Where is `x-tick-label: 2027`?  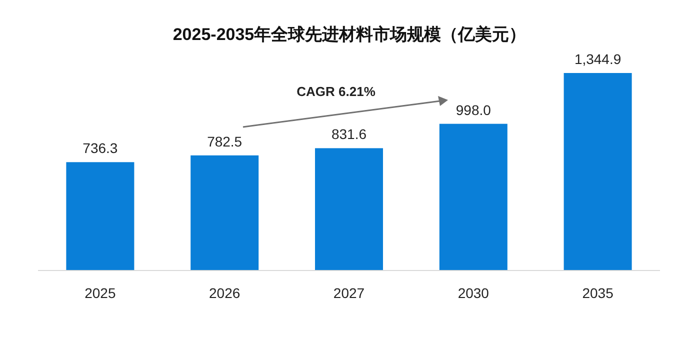 x-tick-label: 2027 is located at coordinates (349, 293).